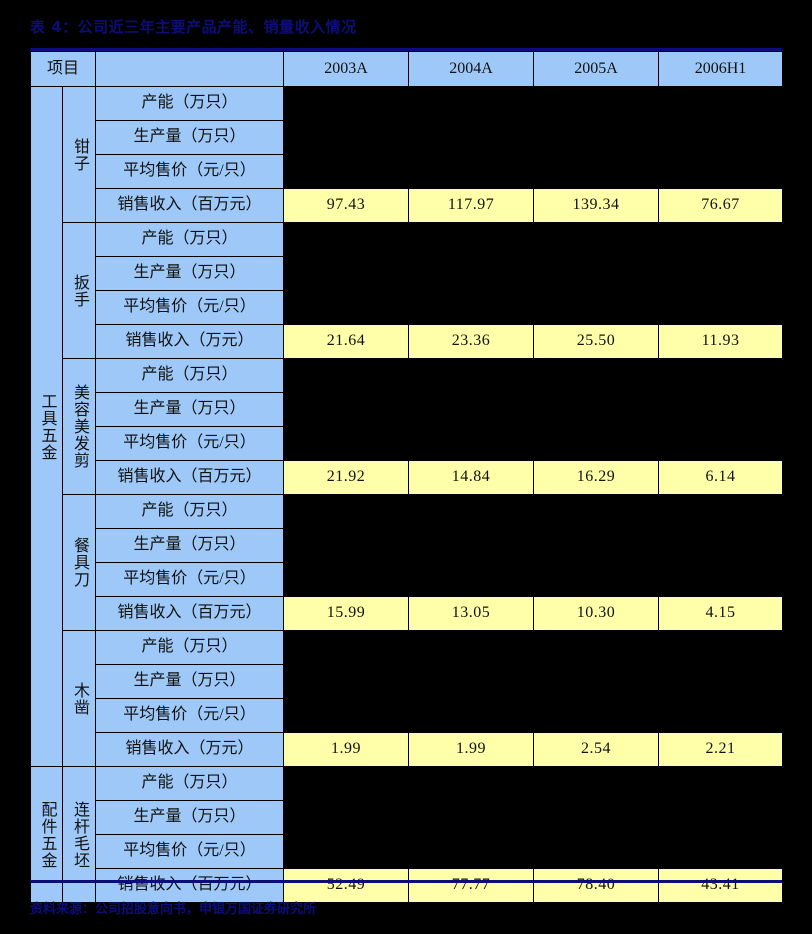  What do you see at coordinates (406, 49) in the screenshot?
I see `table-top-rule` at bounding box center [406, 49].